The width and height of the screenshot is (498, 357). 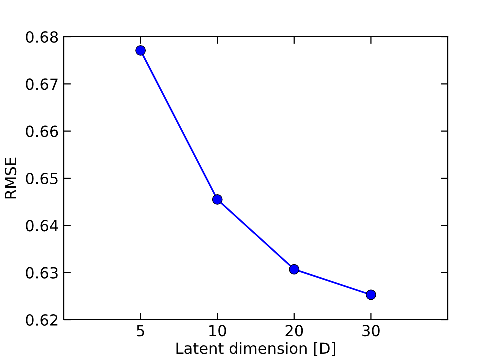 What do you see at coordinates (371, 331) in the screenshot?
I see `x-tick-label: 30` at bounding box center [371, 331].